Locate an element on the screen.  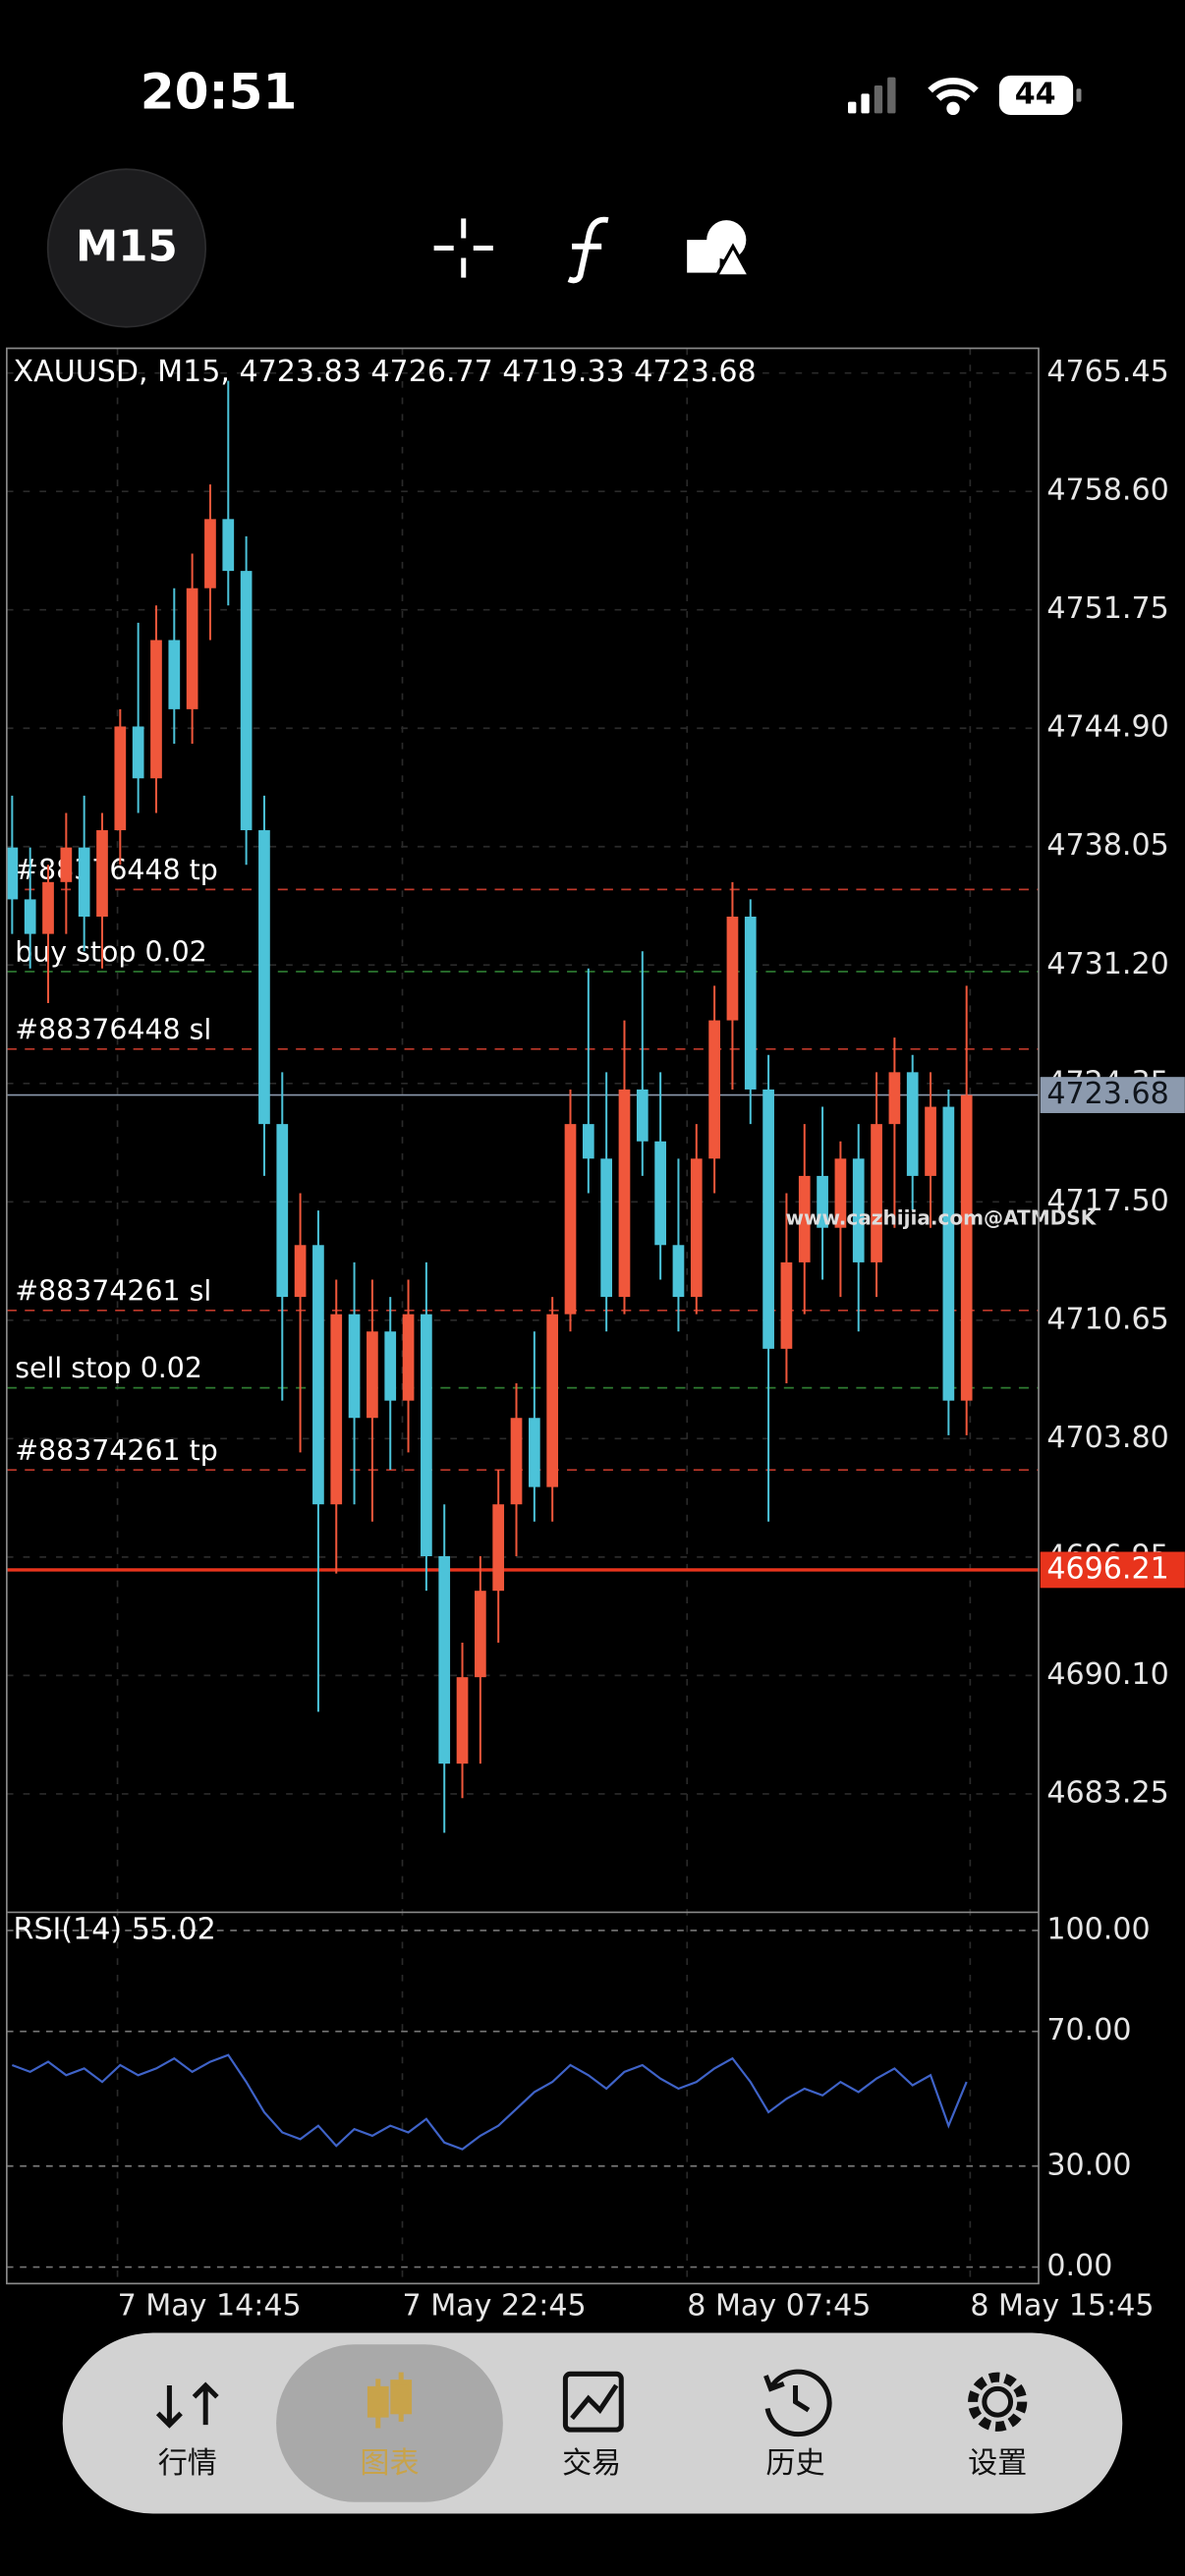
battery-level: 44 is located at coordinates (1035, 94).